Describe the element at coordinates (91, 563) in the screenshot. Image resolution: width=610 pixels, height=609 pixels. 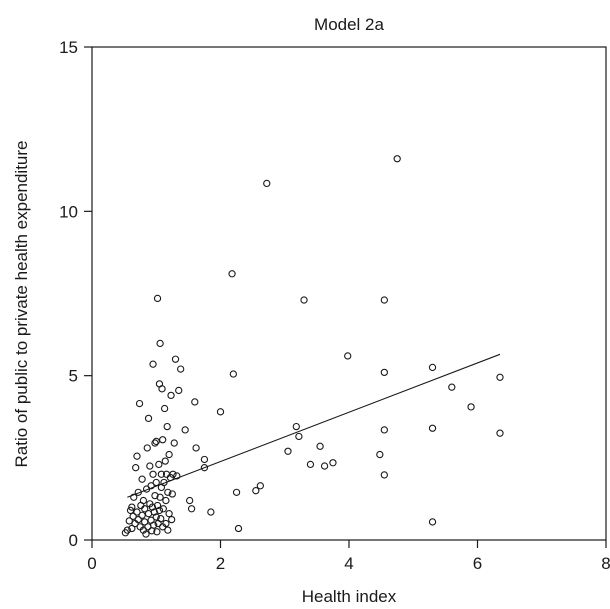
I see `x-tick-label: 0` at that location.